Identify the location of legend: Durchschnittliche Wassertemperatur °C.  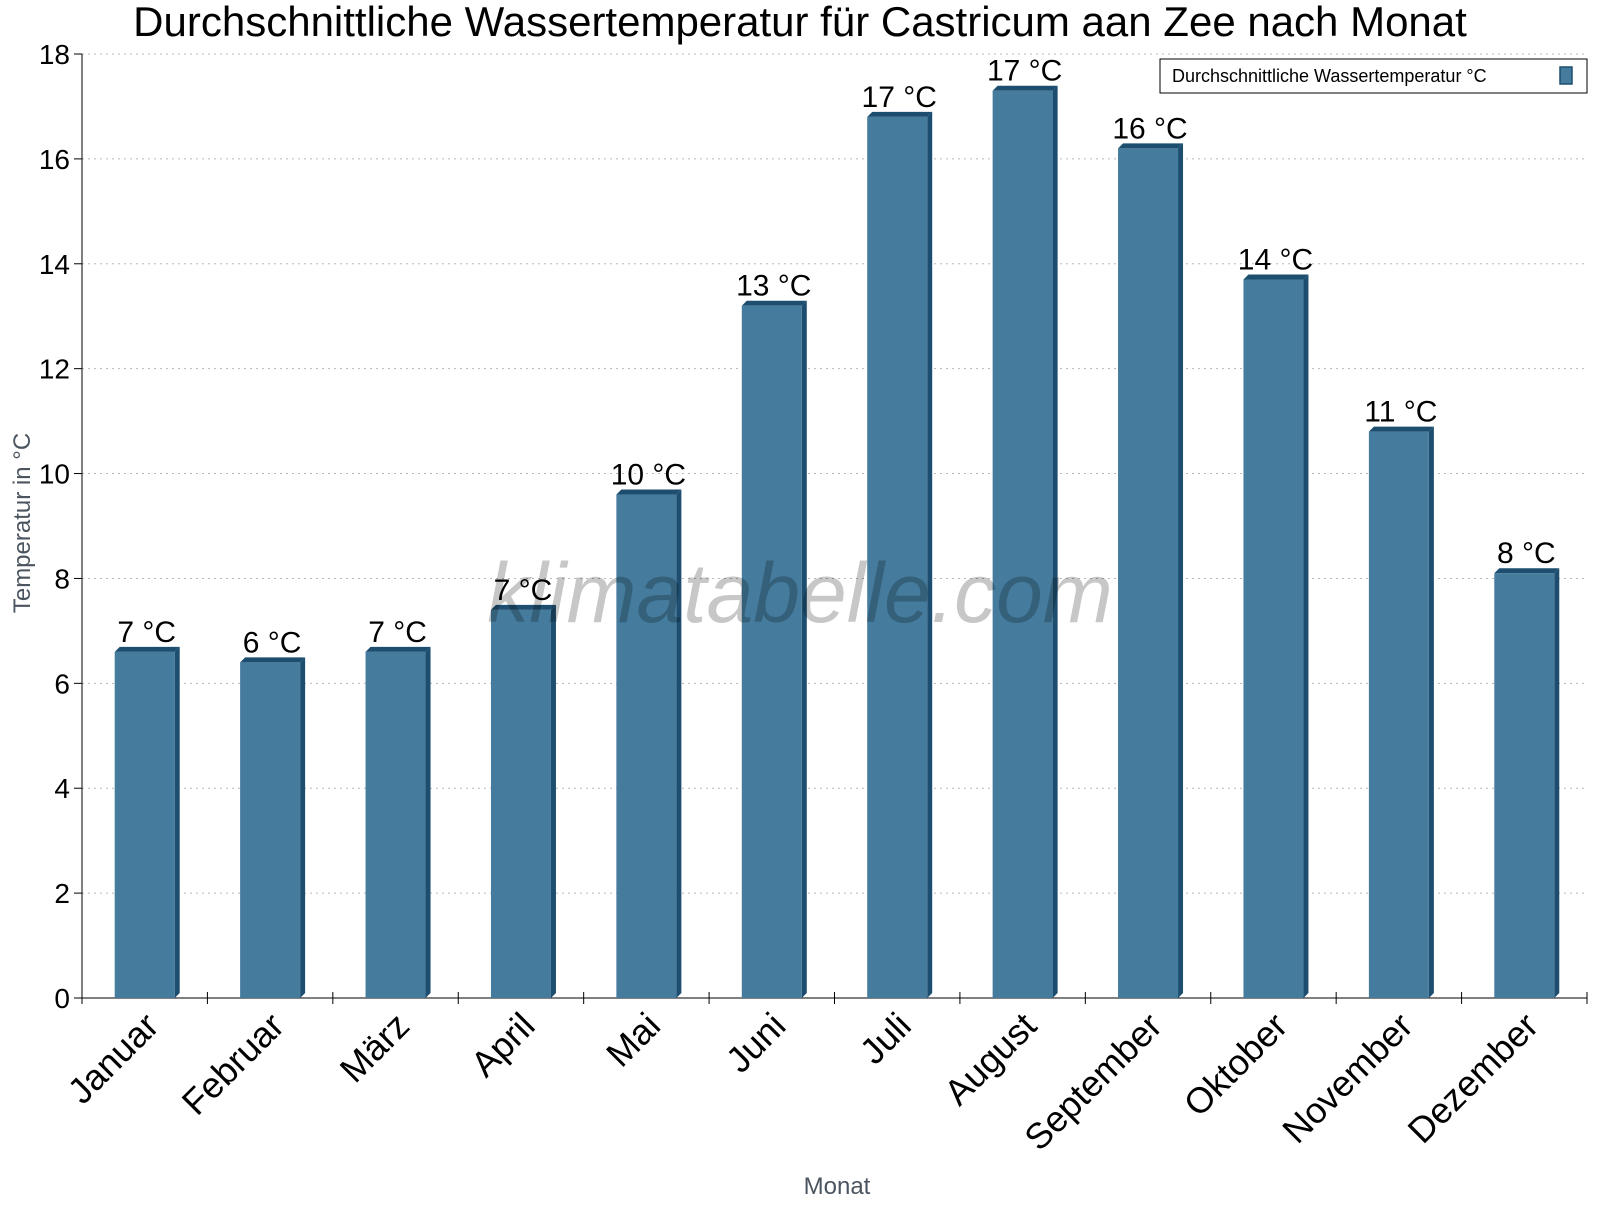
(1373, 76).